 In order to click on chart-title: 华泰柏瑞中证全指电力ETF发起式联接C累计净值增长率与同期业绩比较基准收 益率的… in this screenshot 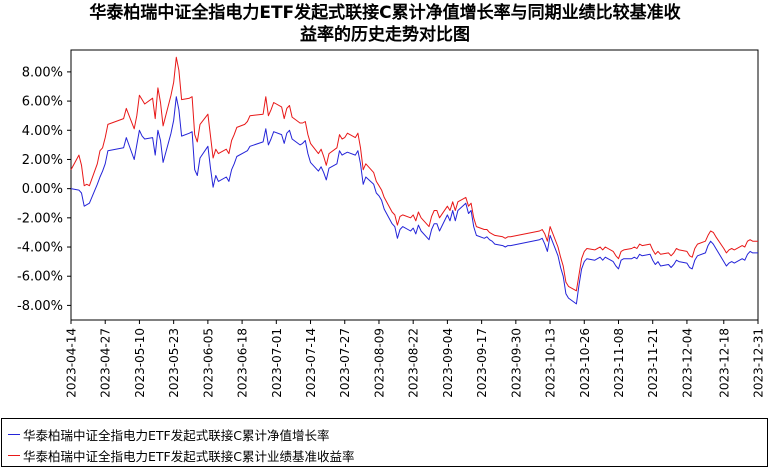, I will do `click(385, 24)`.